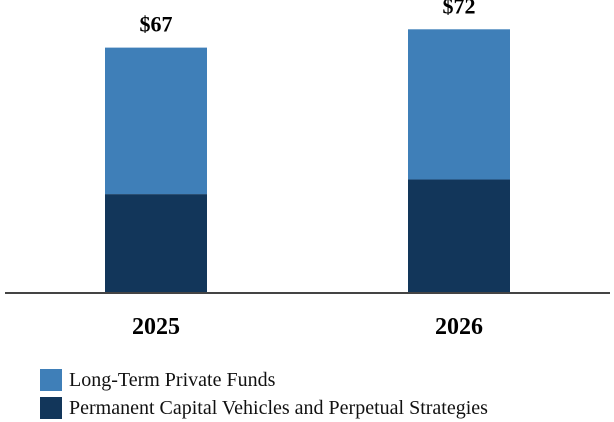 Image resolution: width=614 pixels, height=422 pixels. Describe the element at coordinates (156, 24) in the screenshot. I see `total-label-2025: $67` at that location.